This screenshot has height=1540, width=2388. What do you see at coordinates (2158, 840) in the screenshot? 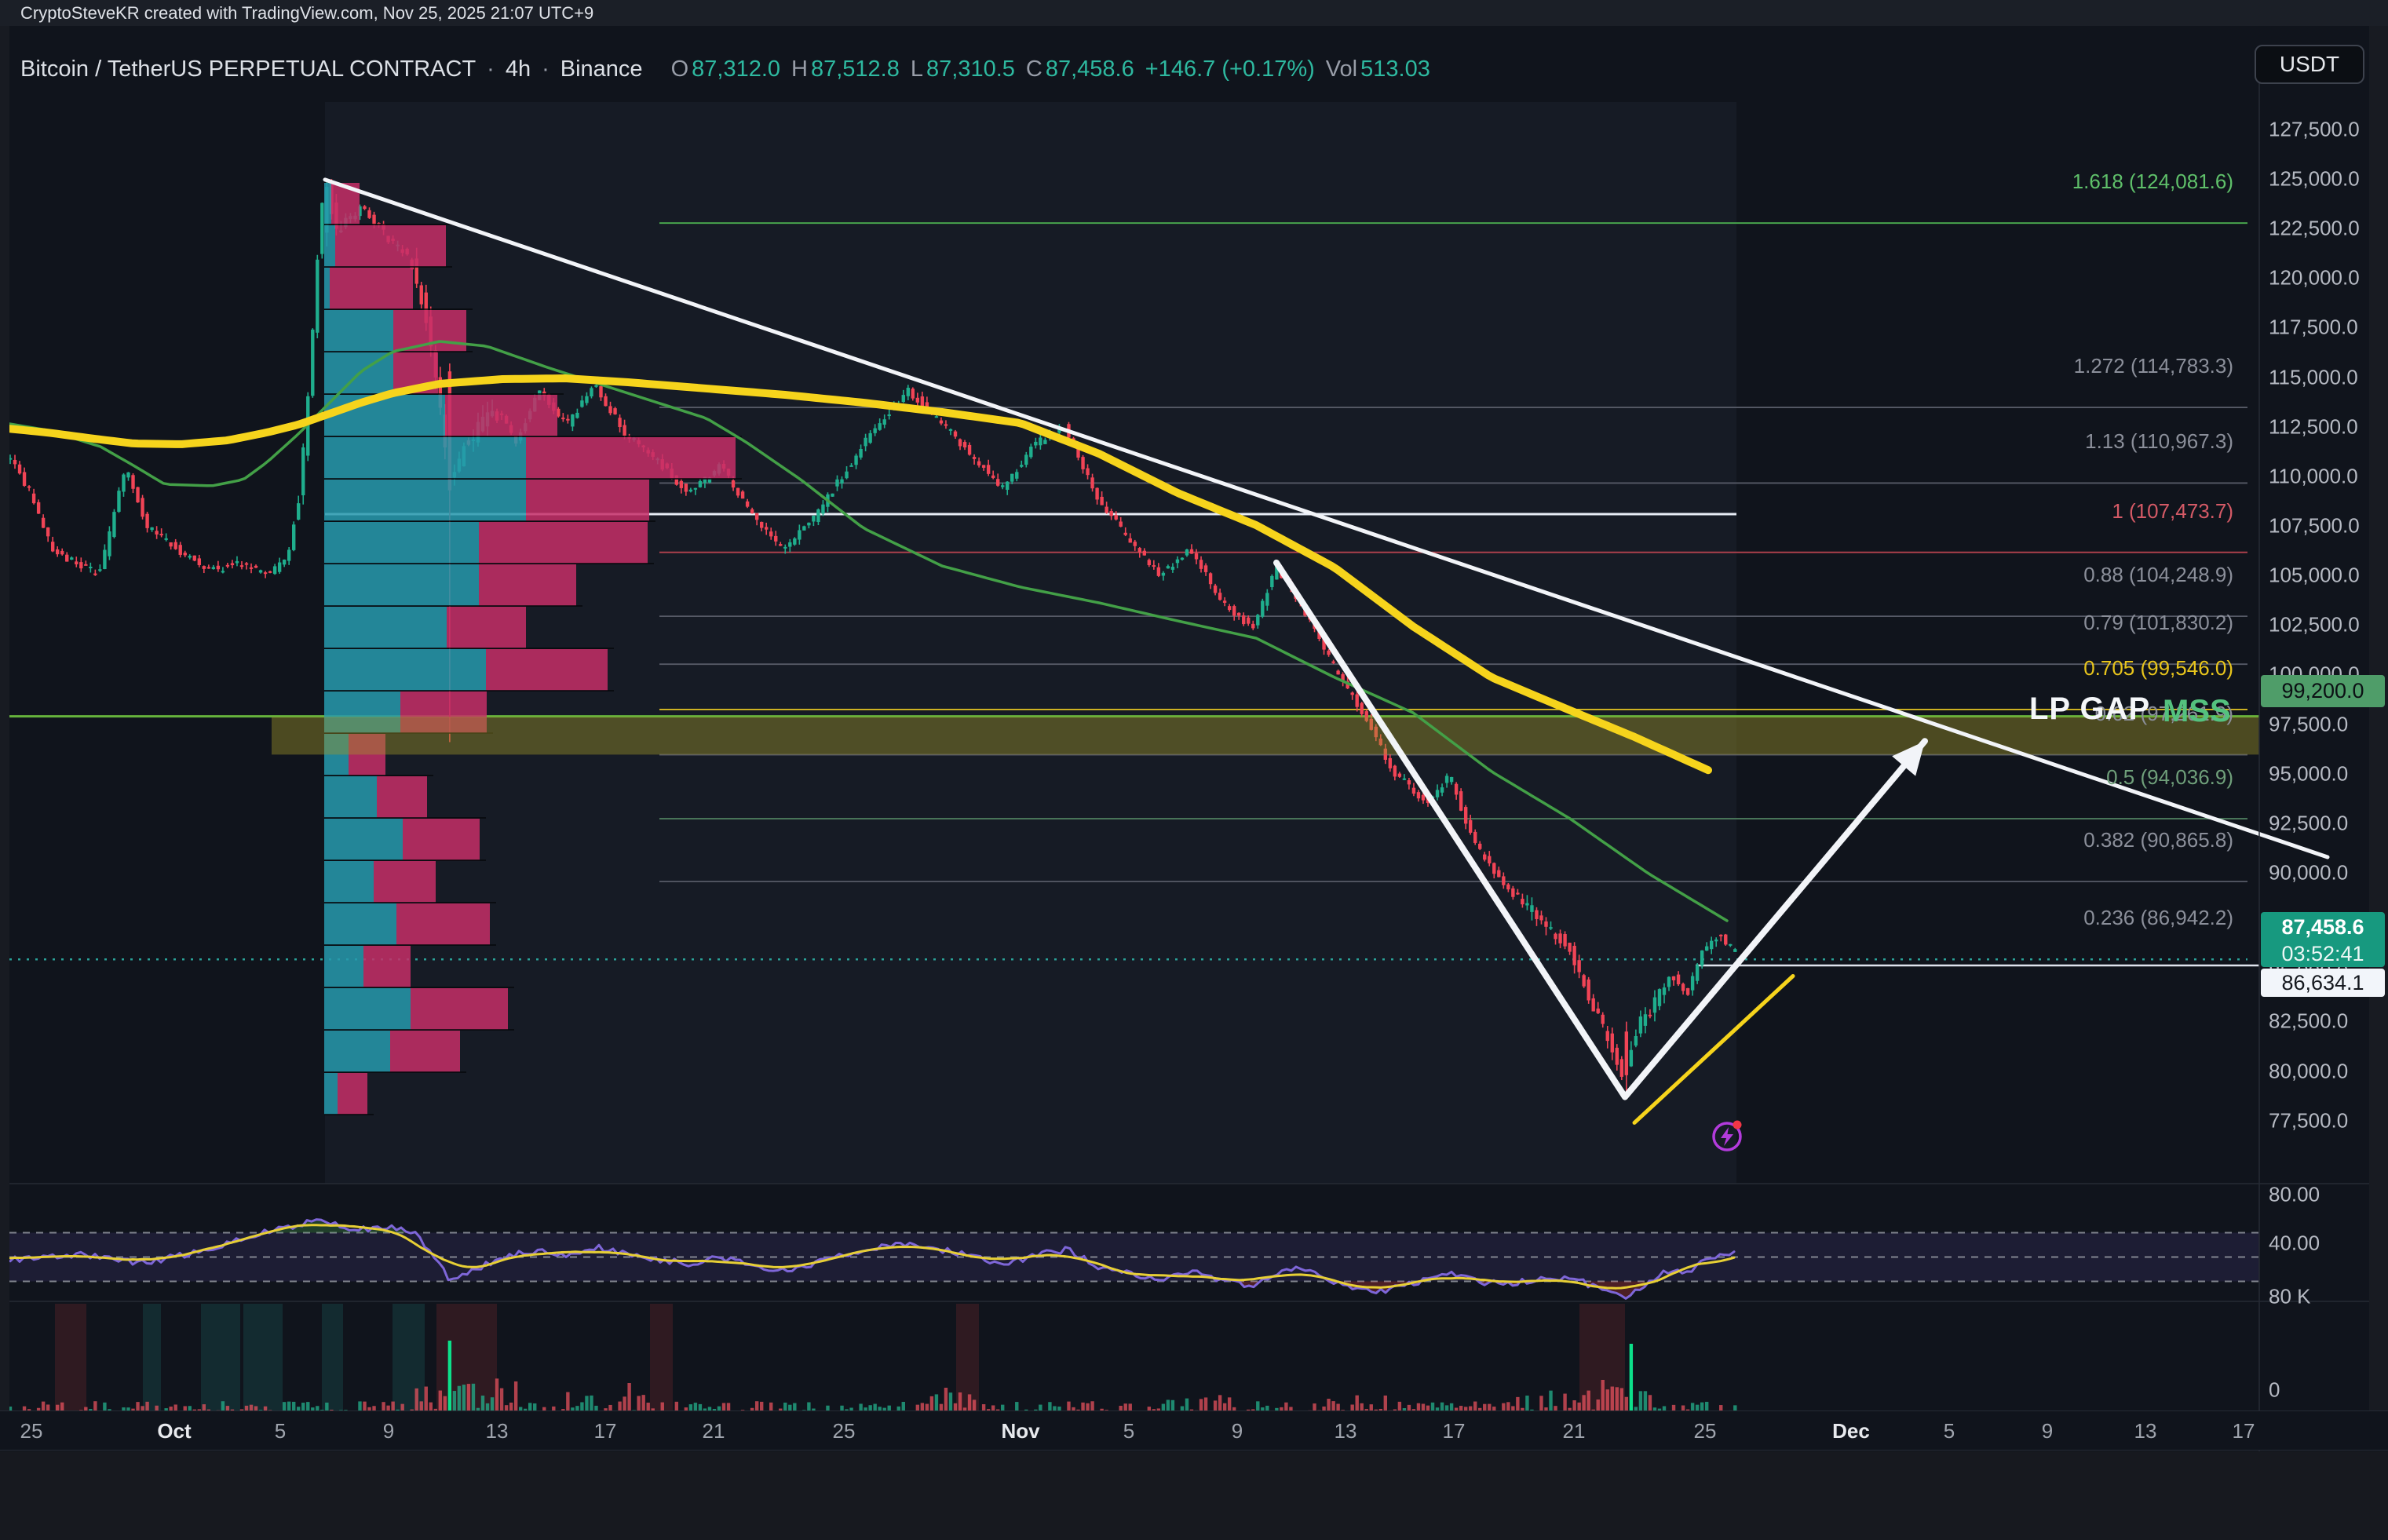
I see `fib-level-label: 0.382 (90,865.8)` at bounding box center [2158, 840].